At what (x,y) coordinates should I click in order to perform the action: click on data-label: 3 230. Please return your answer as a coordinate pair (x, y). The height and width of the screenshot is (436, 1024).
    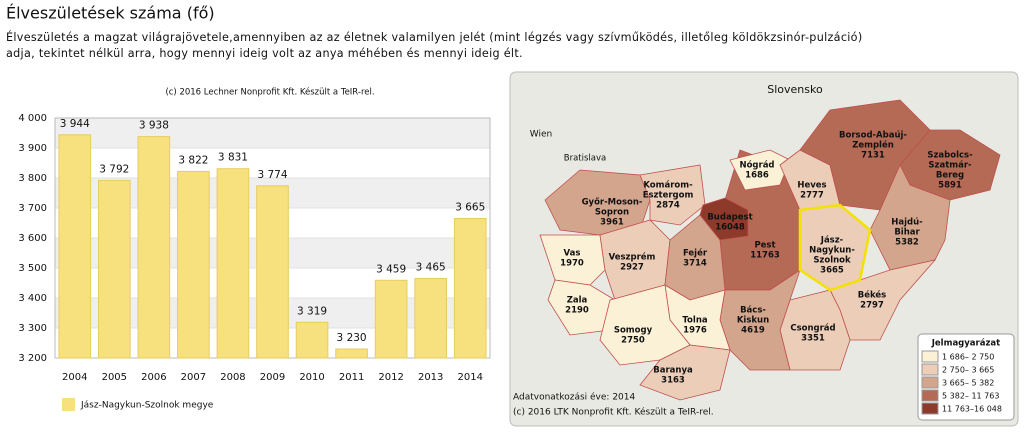
    Looking at the image, I should click on (352, 338).